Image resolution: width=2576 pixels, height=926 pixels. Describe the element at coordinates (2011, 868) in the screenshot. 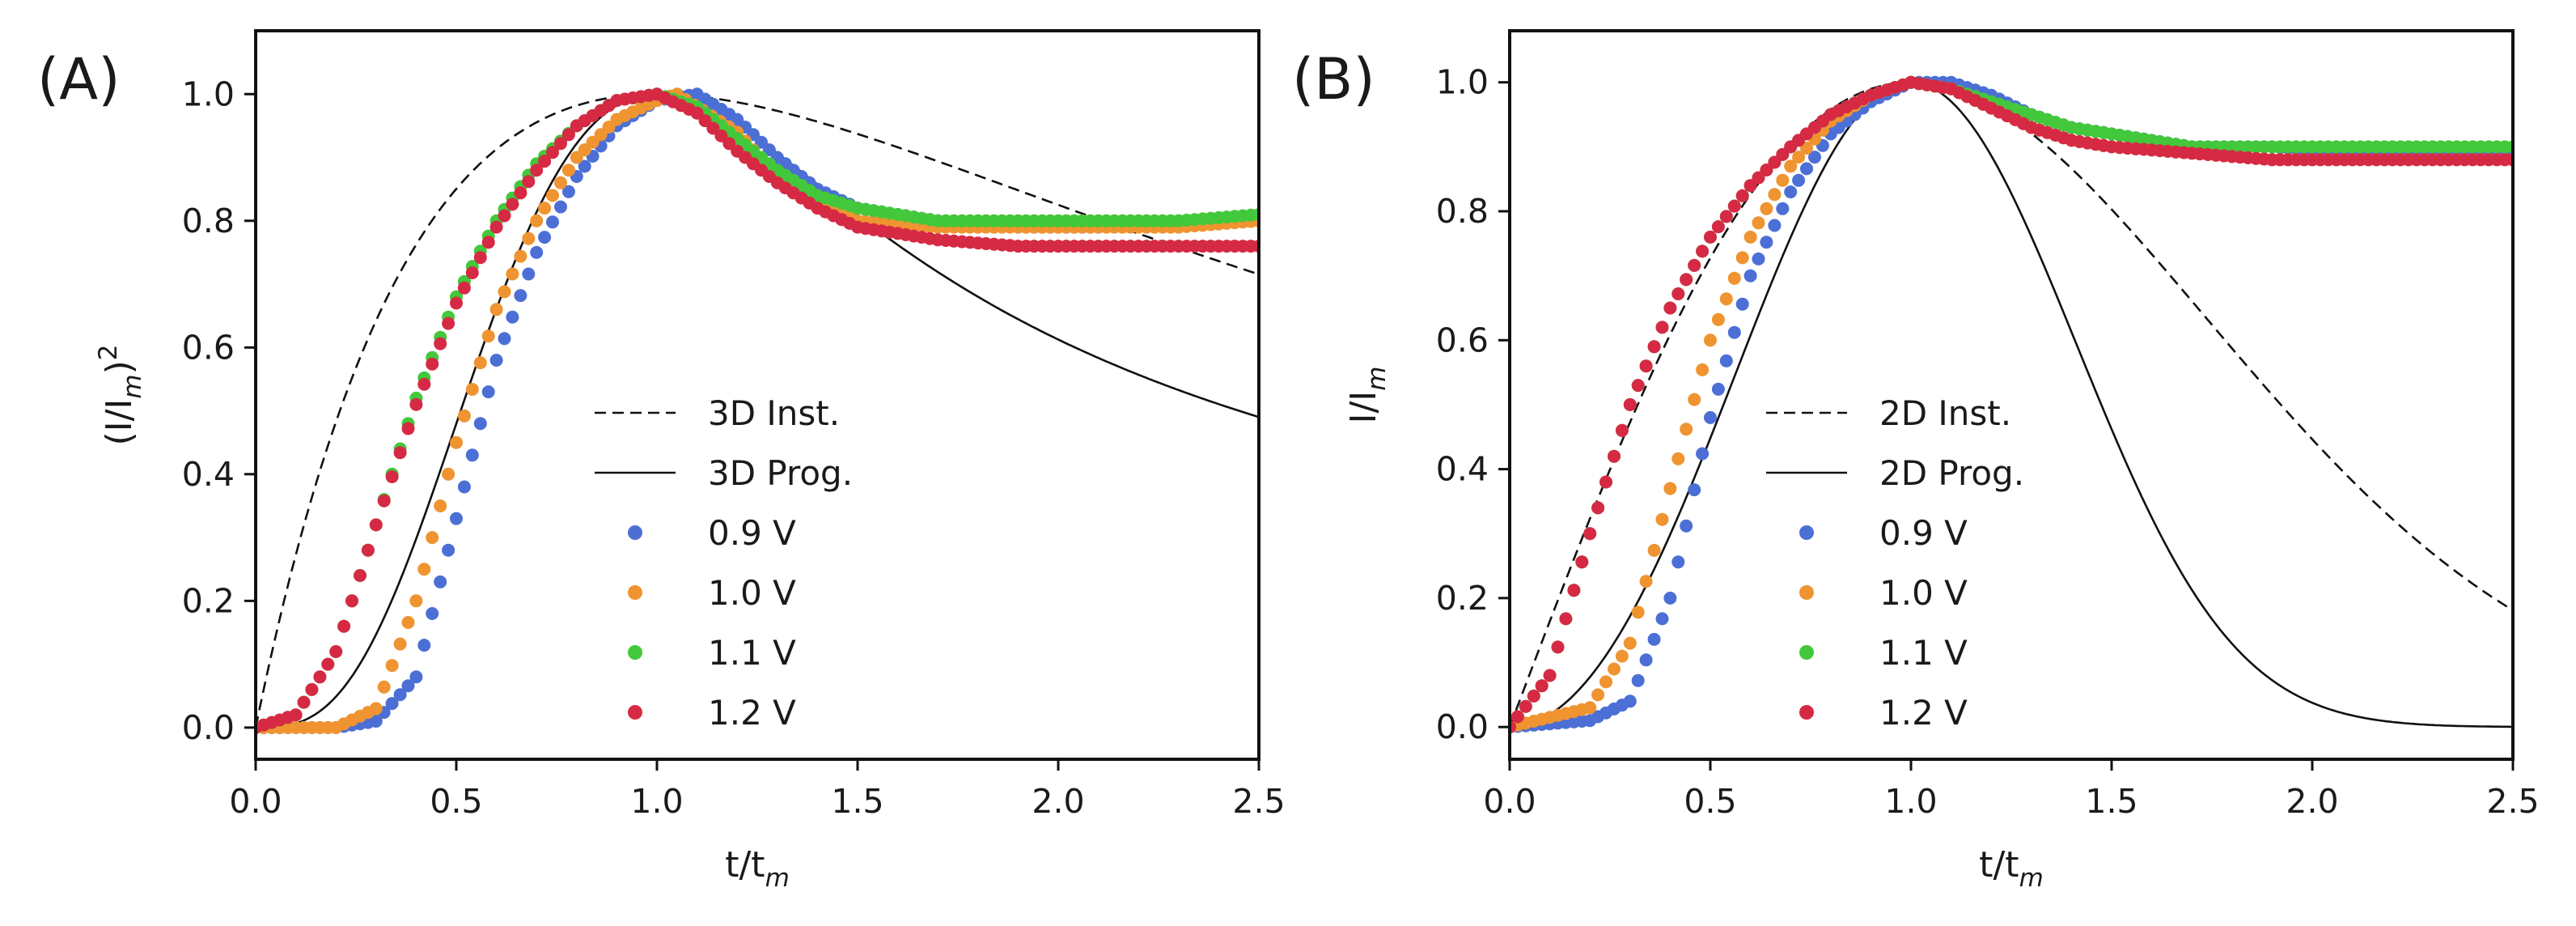

I see `x-axis-label: t/tm` at that location.